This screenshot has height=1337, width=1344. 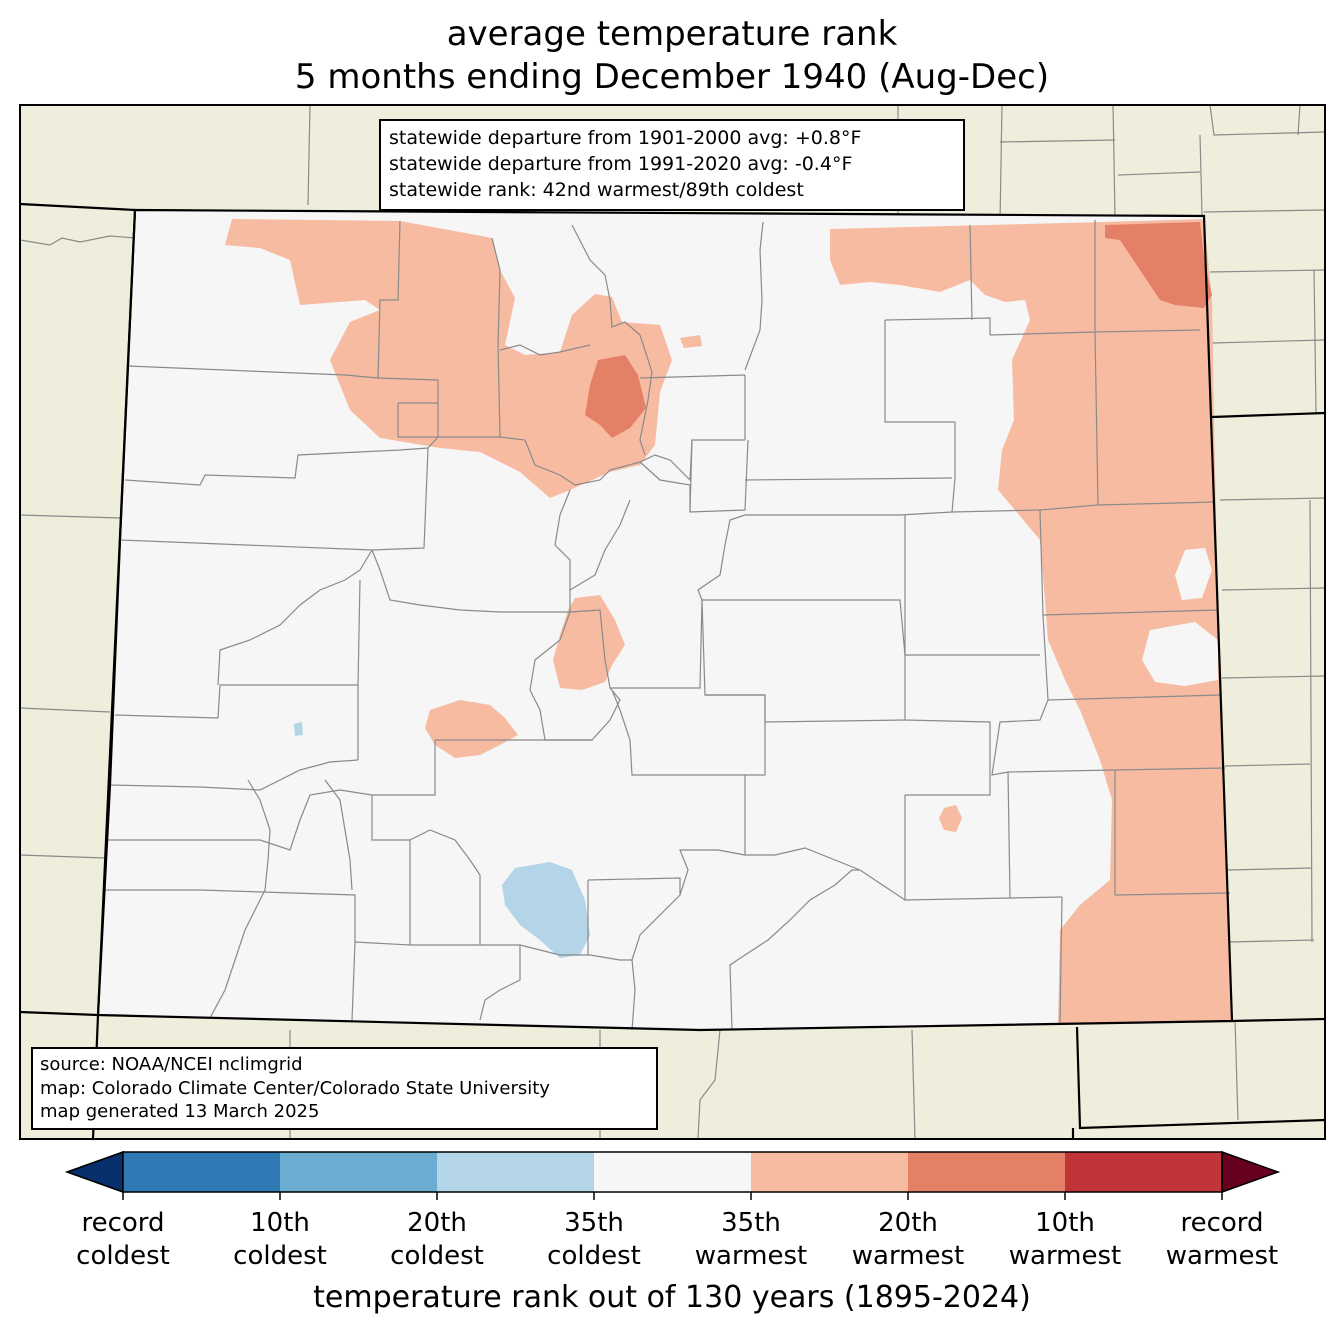 I want to click on colorbar-extend-low, so click(x=94, y=1172).